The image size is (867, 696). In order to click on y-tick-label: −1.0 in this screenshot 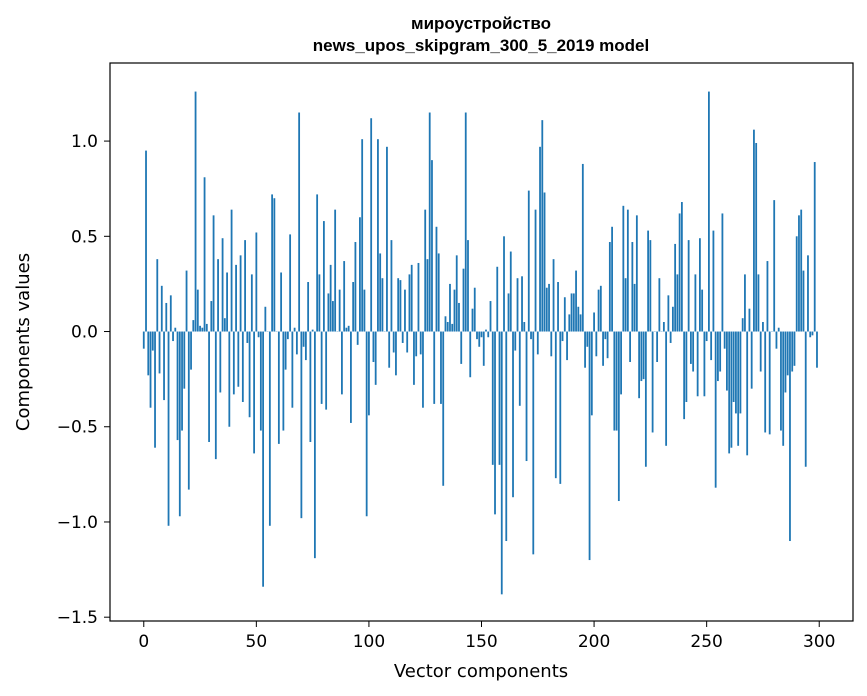, I will do `click(77, 523)`.